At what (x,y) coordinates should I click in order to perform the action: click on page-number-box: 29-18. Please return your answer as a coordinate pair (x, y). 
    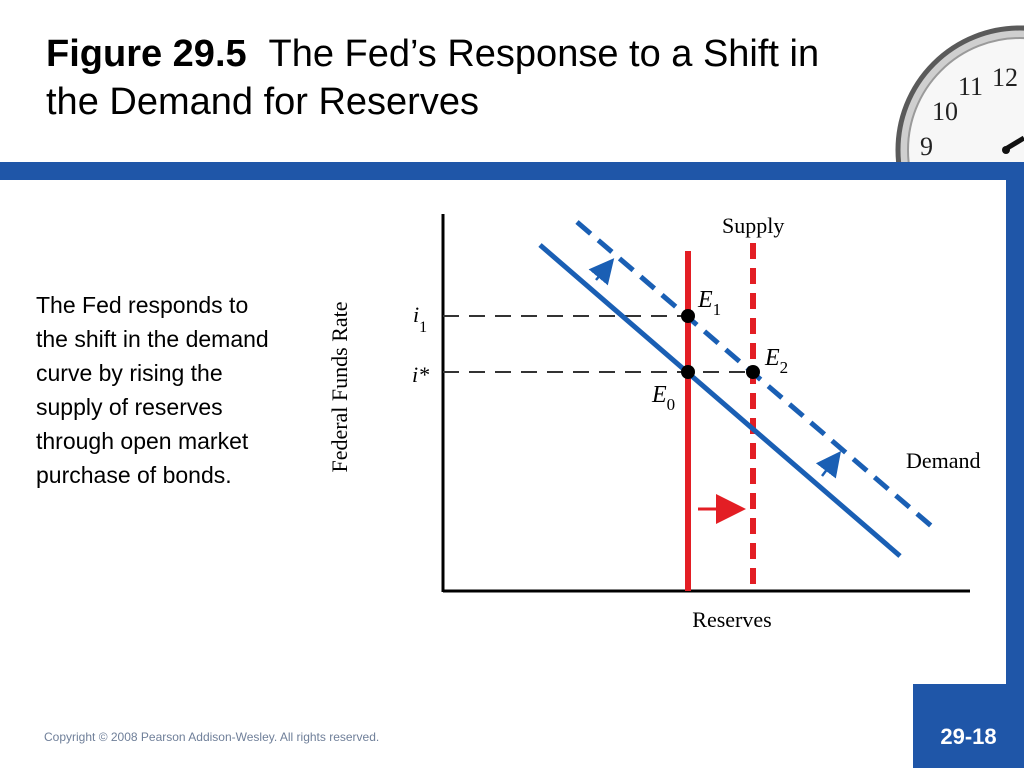
    Looking at the image, I should click on (968, 726).